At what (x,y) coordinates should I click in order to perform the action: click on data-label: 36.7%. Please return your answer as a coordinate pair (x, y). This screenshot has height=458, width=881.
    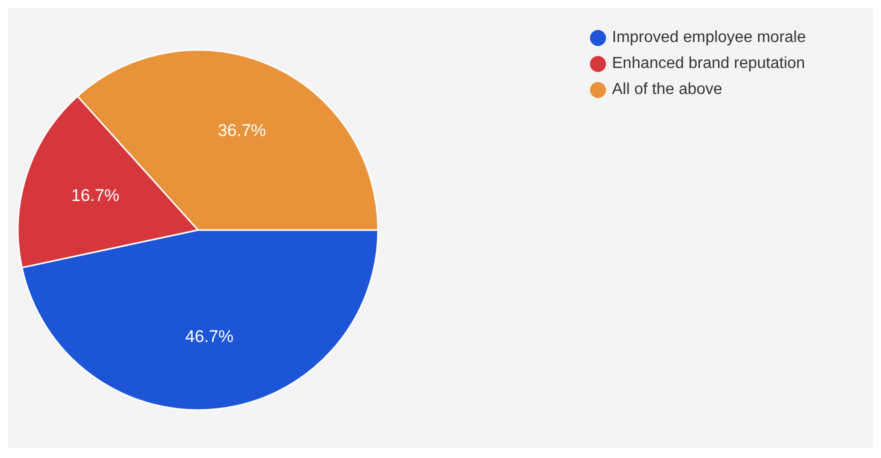
    Looking at the image, I should click on (242, 130).